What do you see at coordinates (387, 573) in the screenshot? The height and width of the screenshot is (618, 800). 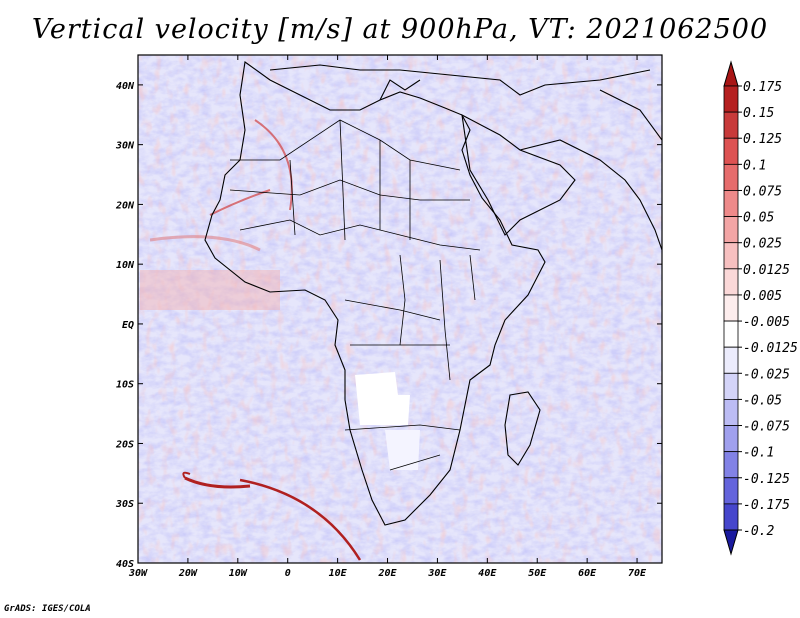 I see `x-tick-label: 20E` at bounding box center [387, 573].